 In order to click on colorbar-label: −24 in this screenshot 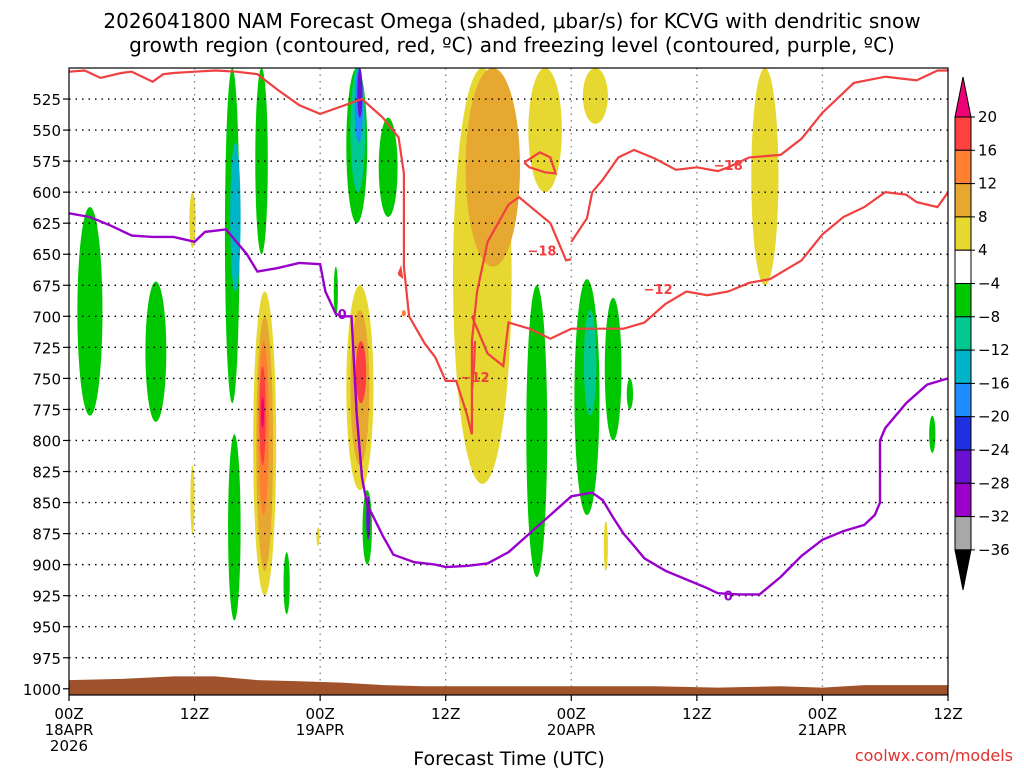, I will do `click(994, 450)`.